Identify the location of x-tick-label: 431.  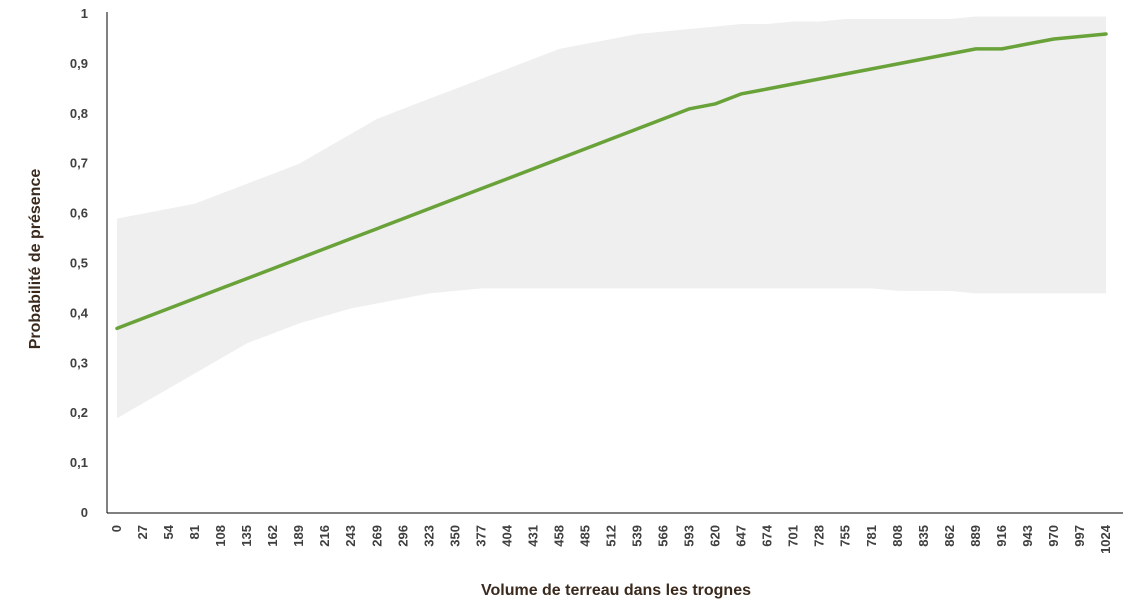
(532, 536).